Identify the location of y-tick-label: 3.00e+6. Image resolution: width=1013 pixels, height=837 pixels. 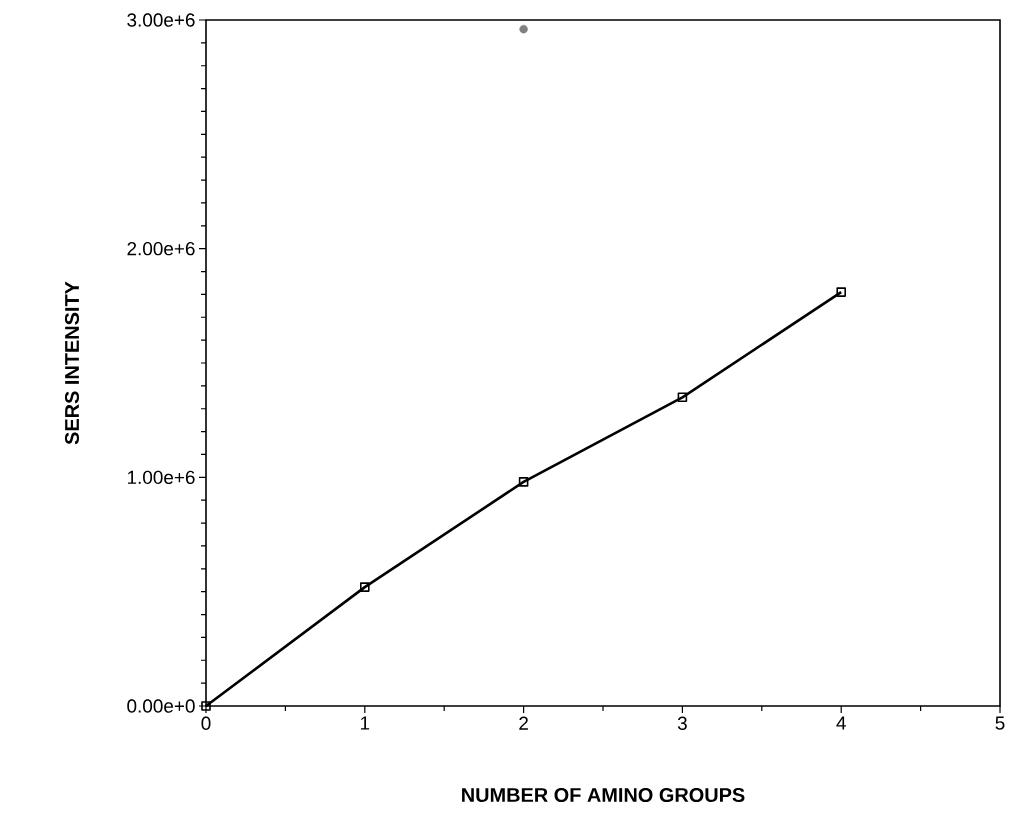
(161, 20).